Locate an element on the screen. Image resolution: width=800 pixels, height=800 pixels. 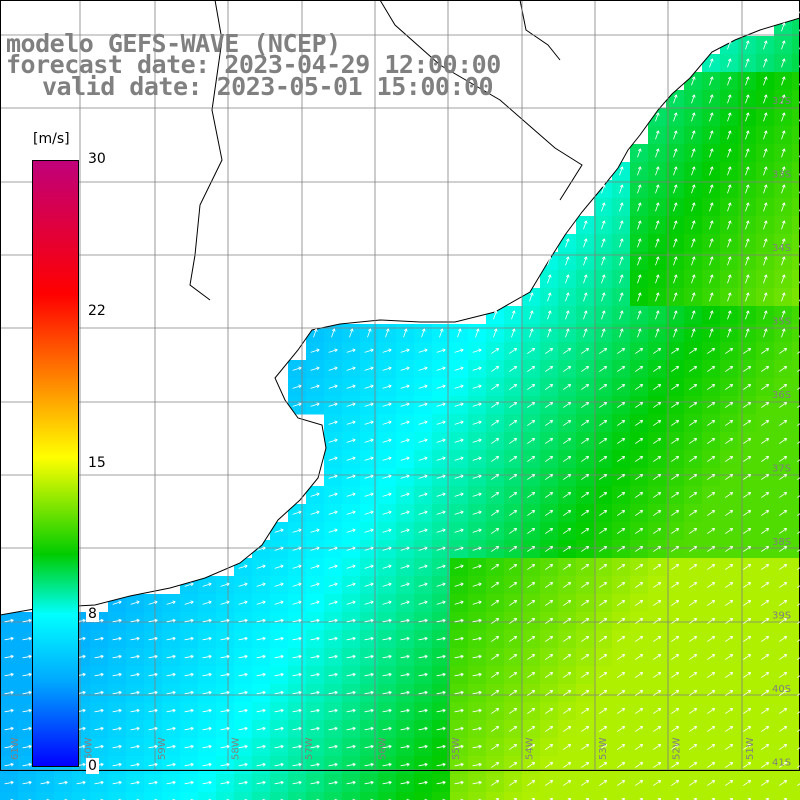
lon-label: 55W is located at coordinates (456, 748).